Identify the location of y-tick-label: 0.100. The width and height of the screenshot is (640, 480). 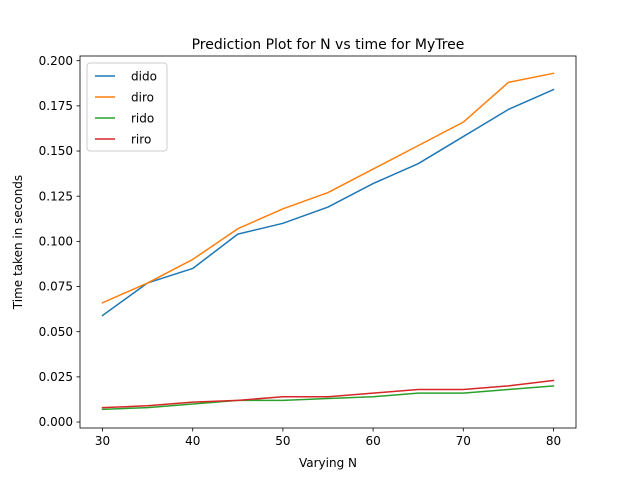
(56, 242).